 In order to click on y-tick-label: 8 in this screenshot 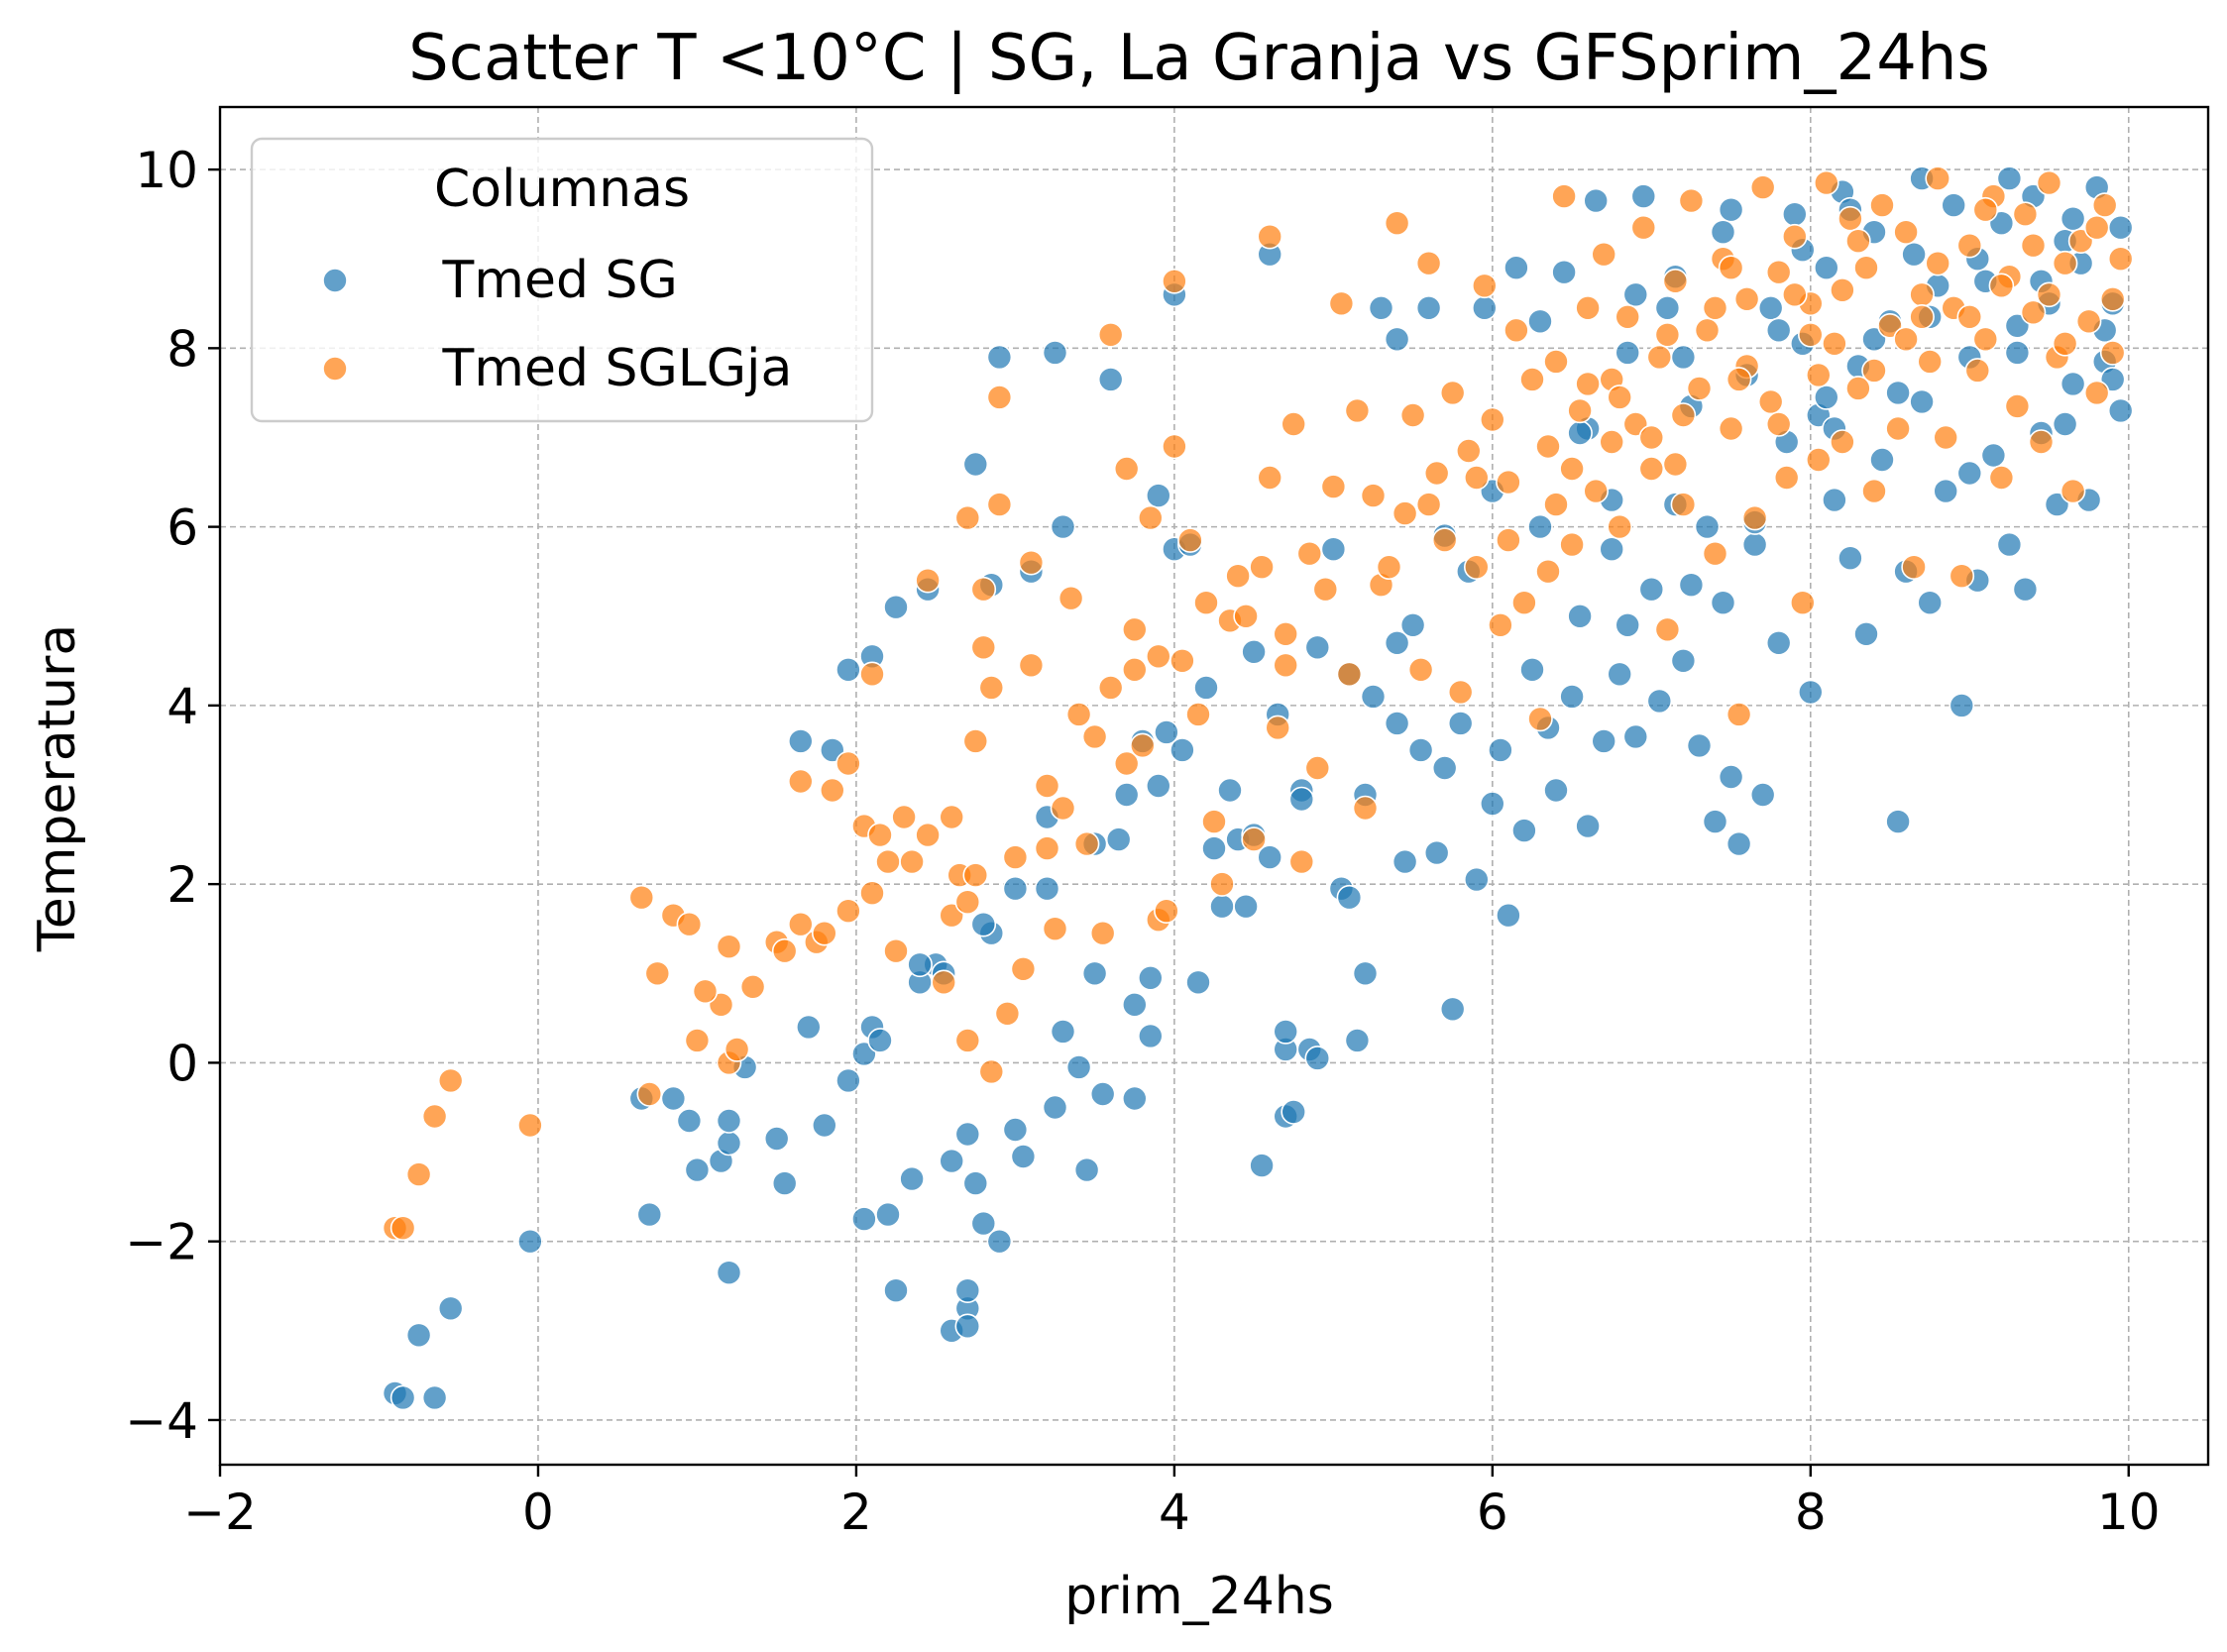, I will do `click(182, 349)`.